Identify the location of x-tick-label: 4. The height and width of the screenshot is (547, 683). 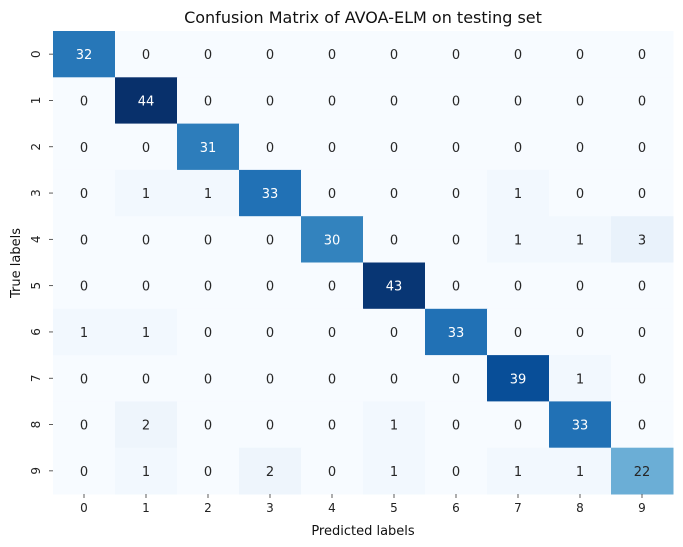
(332, 508).